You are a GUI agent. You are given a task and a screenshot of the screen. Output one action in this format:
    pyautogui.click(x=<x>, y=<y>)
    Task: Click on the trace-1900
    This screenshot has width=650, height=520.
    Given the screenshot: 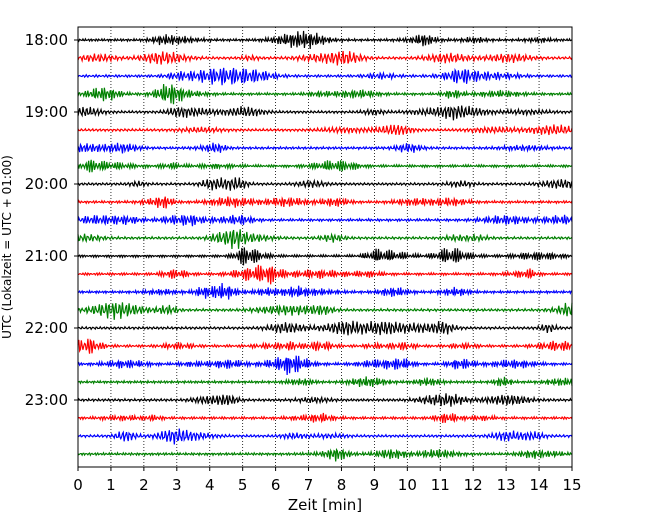 What is the action you would take?
    pyautogui.click(x=325, y=113)
    